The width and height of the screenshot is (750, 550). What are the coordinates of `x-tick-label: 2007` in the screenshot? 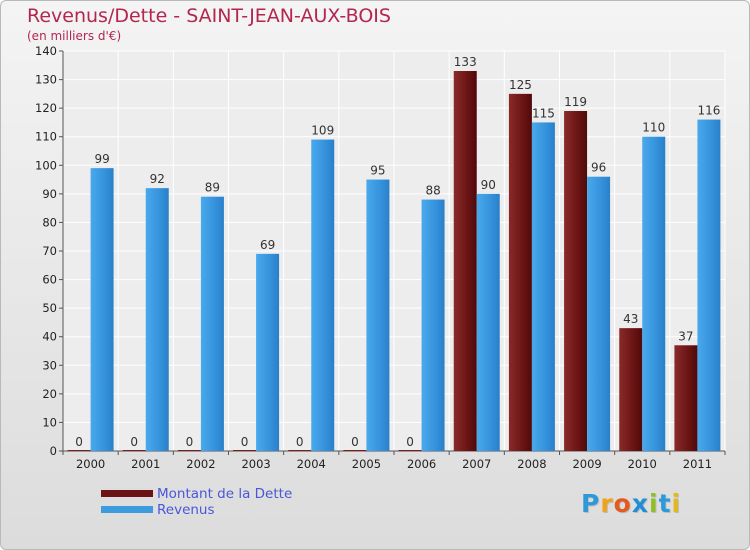 It's located at (476, 464).